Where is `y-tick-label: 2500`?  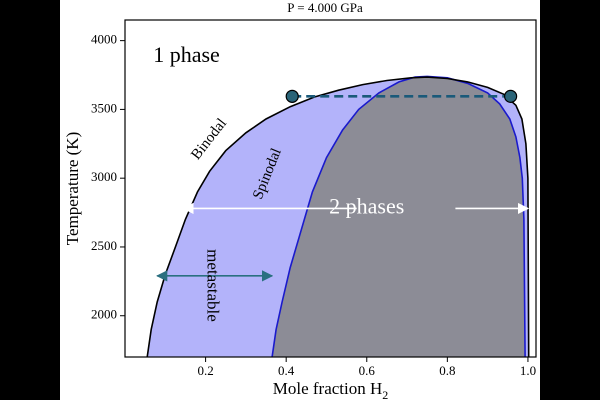 y-tick-label: 2500 is located at coordinates (104, 245).